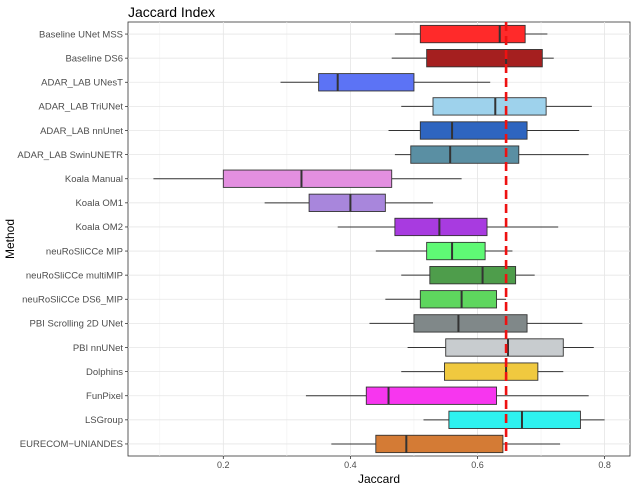 Image resolution: width=640 pixels, height=489 pixels. What do you see at coordinates (94, 58) in the screenshot?
I see `y-tick-label: Baseline DS6` at bounding box center [94, 58].